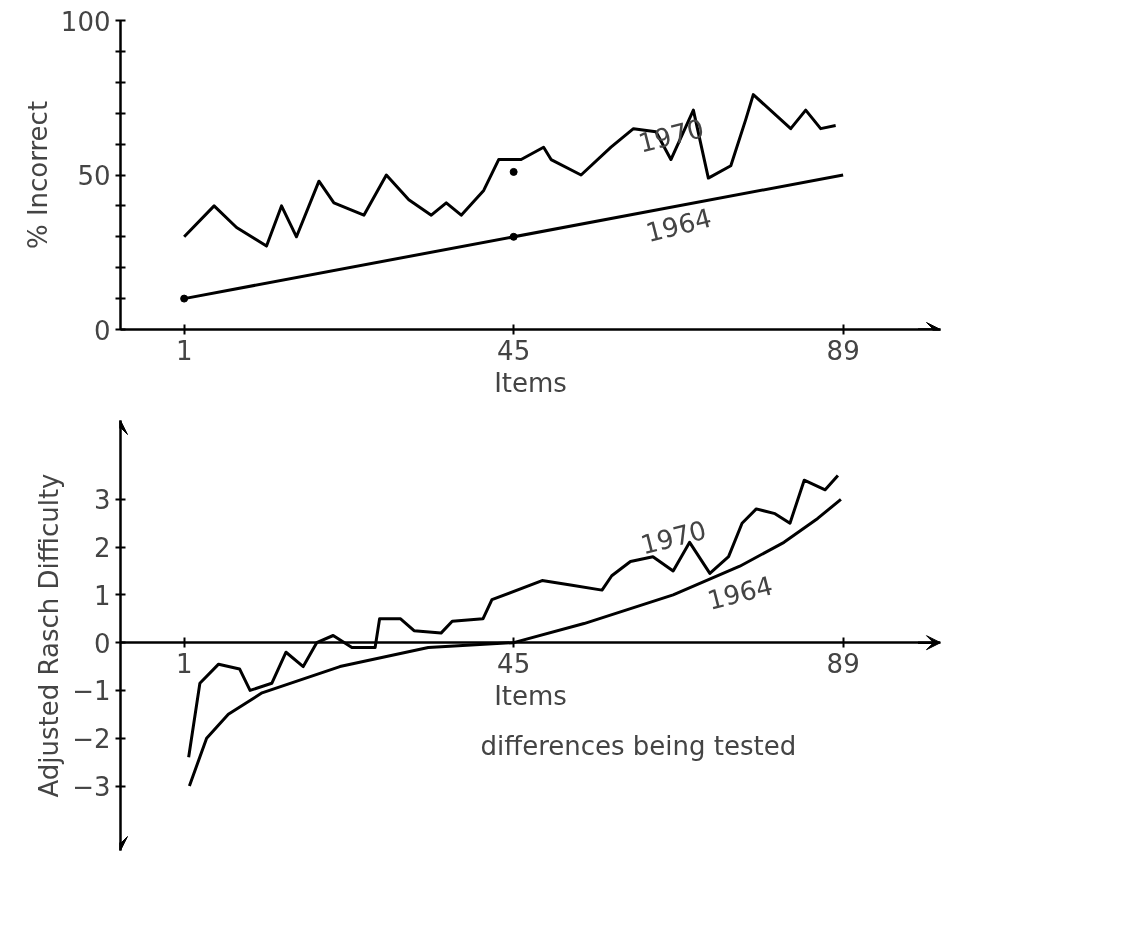 This screenshot has width=1122, height=941. What do you see at coordinates (94, 176) in the screenshot?
I see `y-tick-label: 50` at bounding box center [94, 176].